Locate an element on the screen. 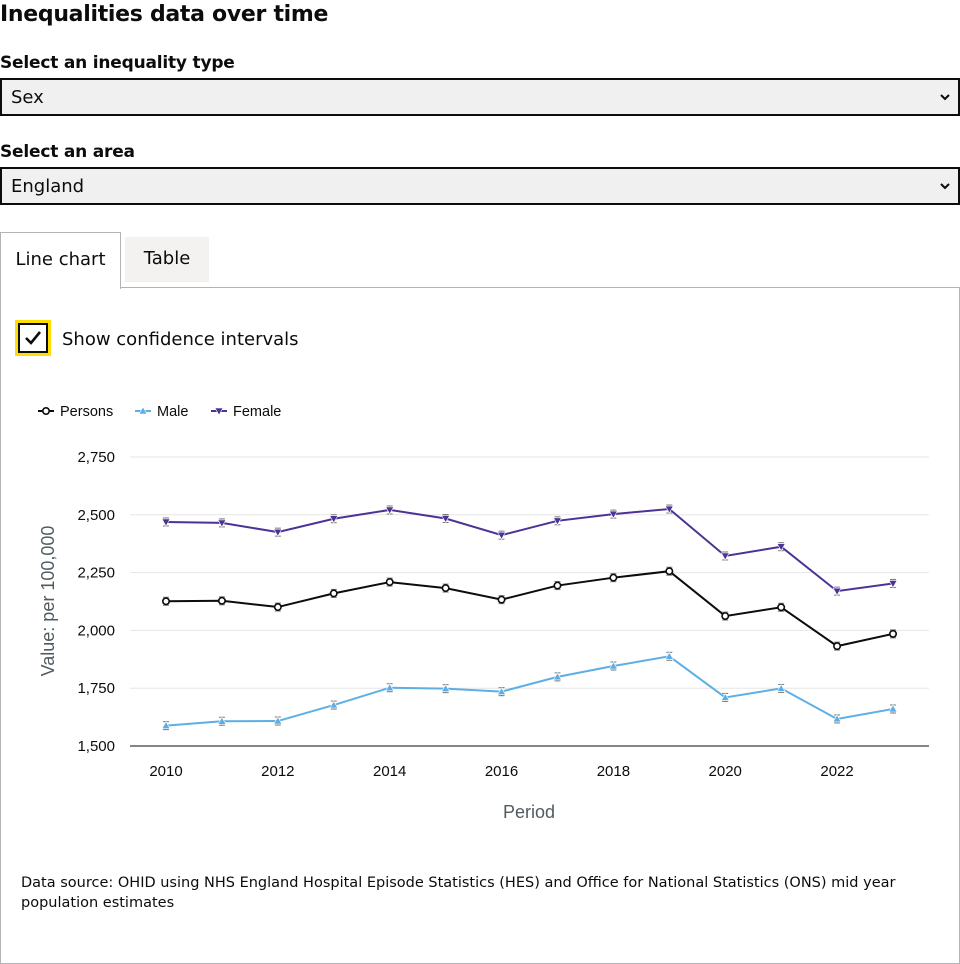 The image size is (960, 964). female-line is located at coordinates (529, 550).